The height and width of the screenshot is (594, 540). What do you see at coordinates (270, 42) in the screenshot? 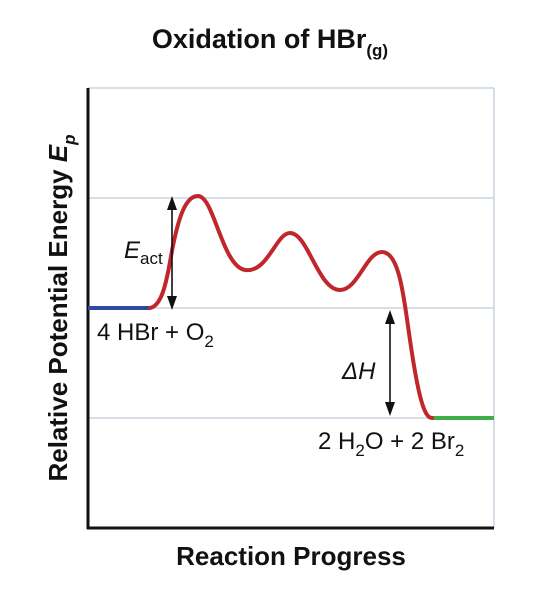
I see `chart-title: Oxidation of HBr(g)` at bounding box center [270, 42].